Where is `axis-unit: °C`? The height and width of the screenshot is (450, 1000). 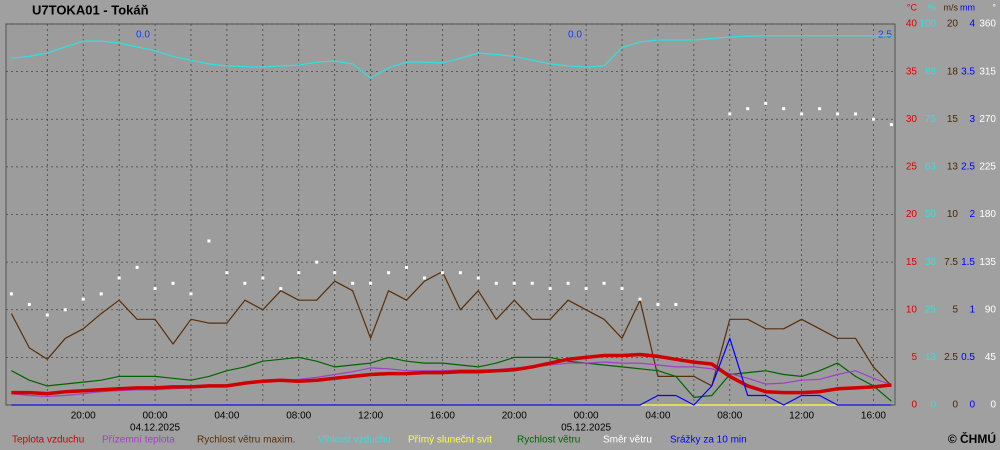
axis-unit: °C is located at coordinates (912, 7).